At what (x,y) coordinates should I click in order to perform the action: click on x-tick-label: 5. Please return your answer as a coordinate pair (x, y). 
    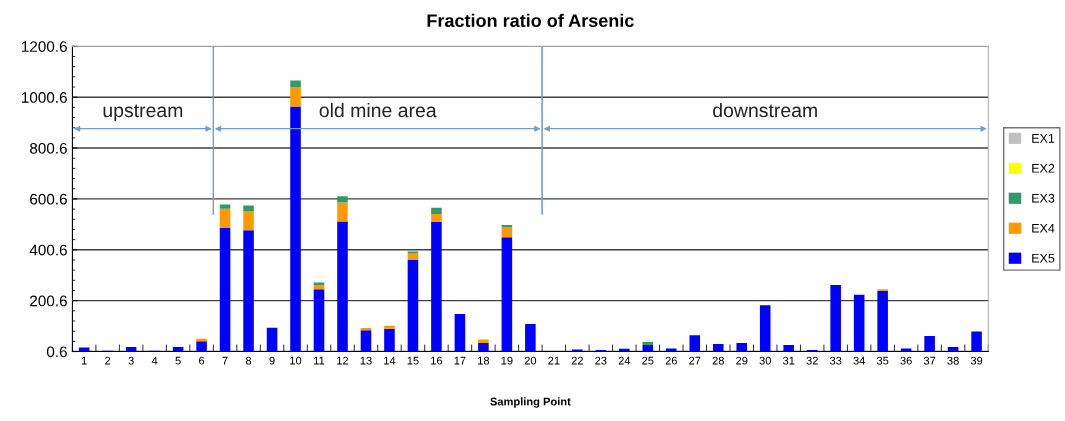
    Looking at the image, I should click on (178, 360).